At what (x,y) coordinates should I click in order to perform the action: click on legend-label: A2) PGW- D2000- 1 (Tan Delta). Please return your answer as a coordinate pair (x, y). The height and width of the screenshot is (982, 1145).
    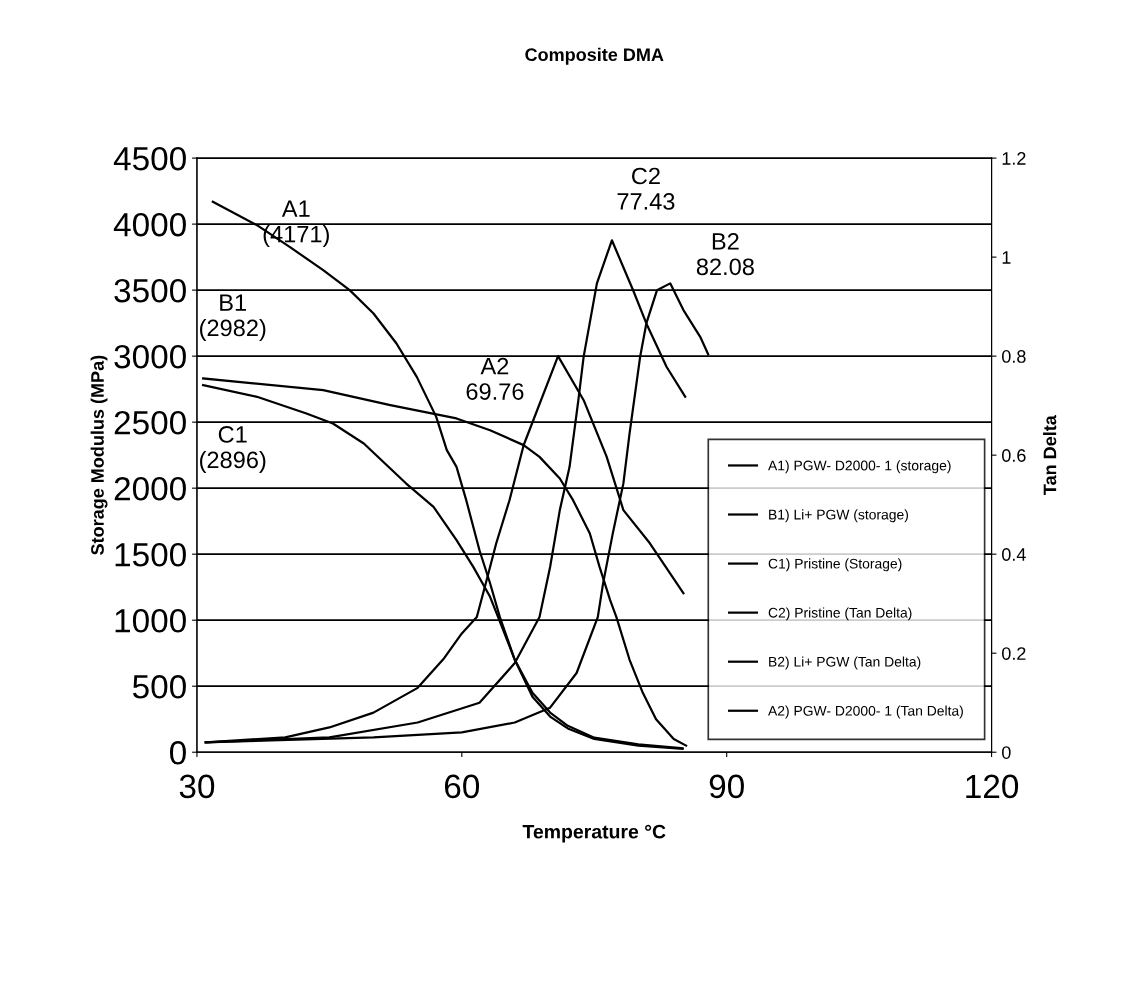
    Looking at the image, I should click on (865, 712).